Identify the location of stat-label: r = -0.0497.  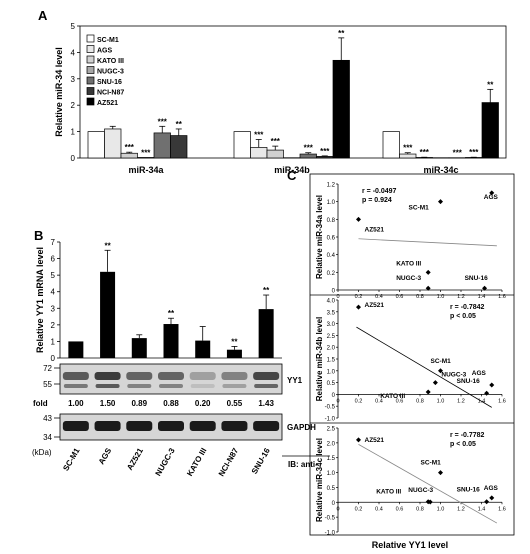
(379, 191).